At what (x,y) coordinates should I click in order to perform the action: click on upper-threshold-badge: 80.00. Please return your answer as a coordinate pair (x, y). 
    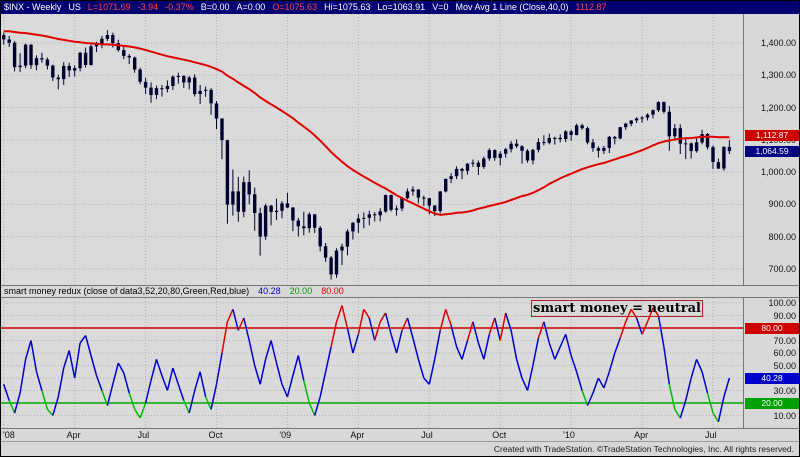
    Looking at the image, I should click on (772, 328).